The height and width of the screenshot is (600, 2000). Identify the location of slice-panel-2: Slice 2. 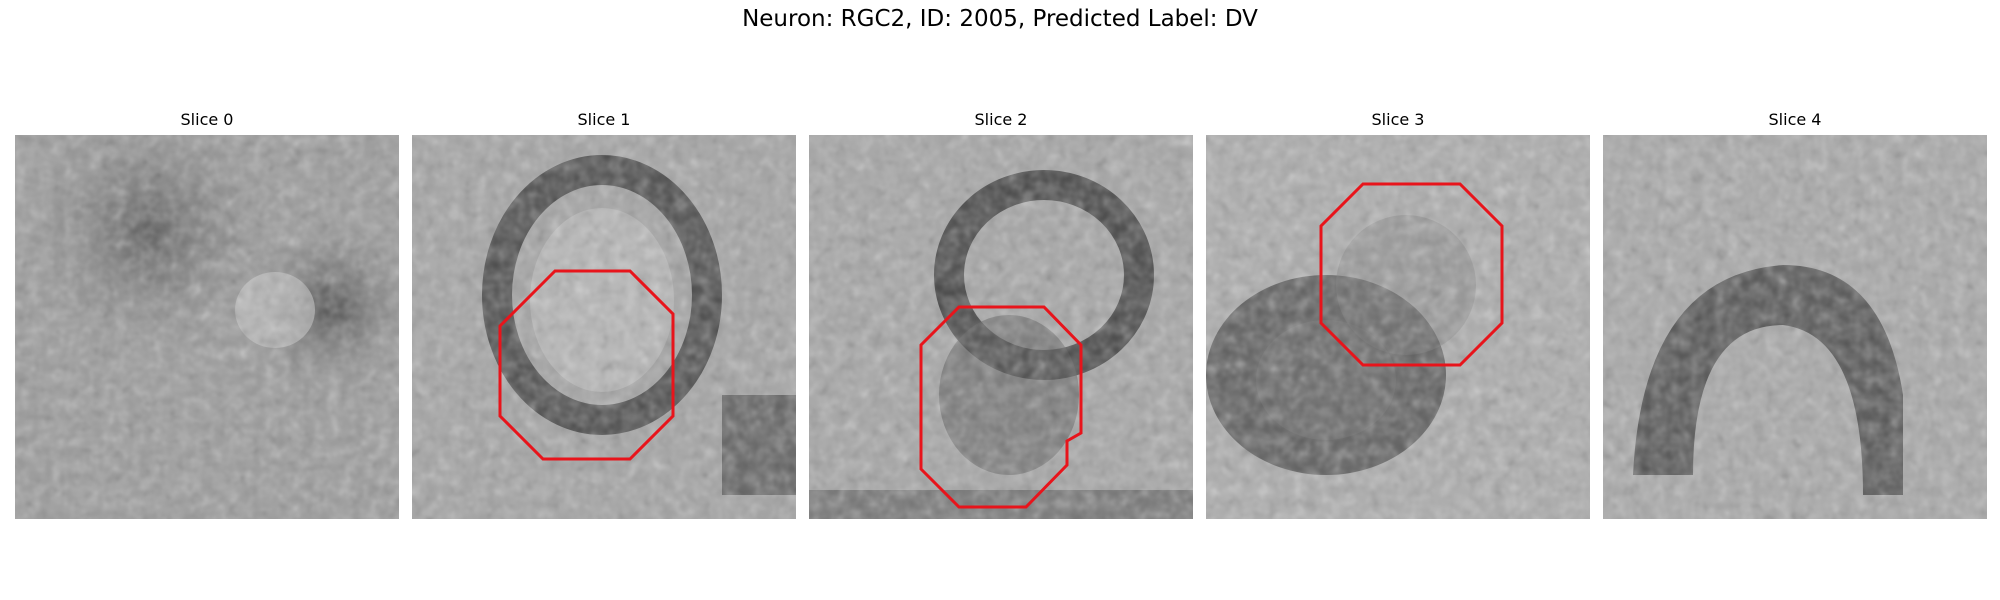
(1001, 313).